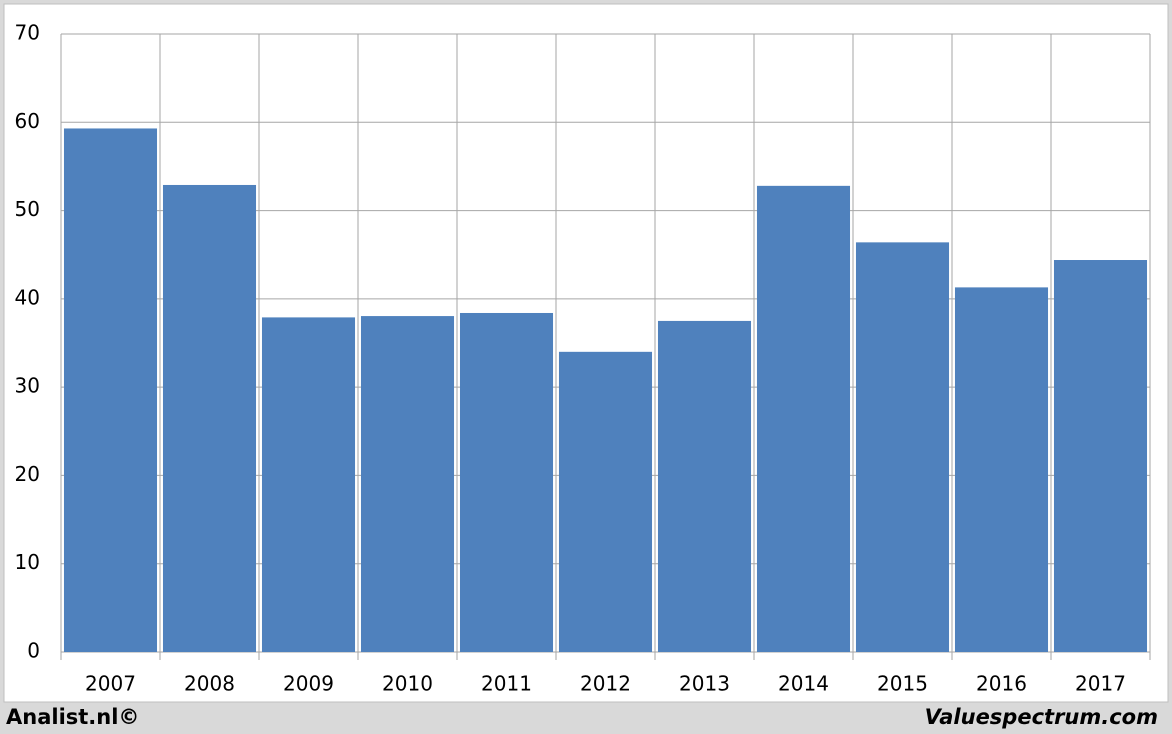 The image size is (1172, 734). I want to click on x-tick-label: 2009, so click(308, 684).